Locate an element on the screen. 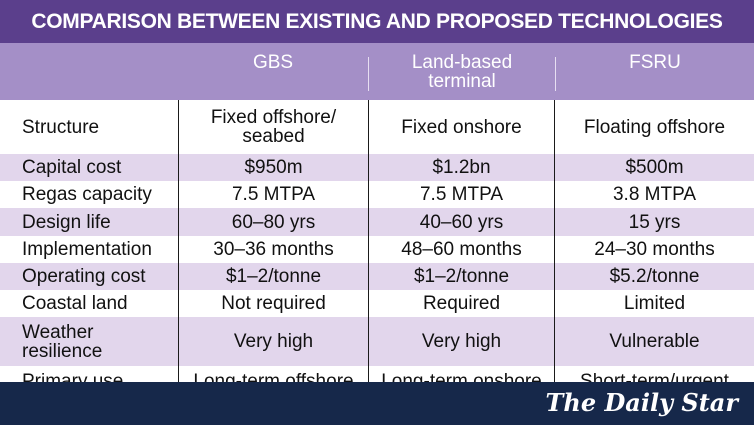  cell-land-based: 48–60 months is located at coordinates (461, 249).